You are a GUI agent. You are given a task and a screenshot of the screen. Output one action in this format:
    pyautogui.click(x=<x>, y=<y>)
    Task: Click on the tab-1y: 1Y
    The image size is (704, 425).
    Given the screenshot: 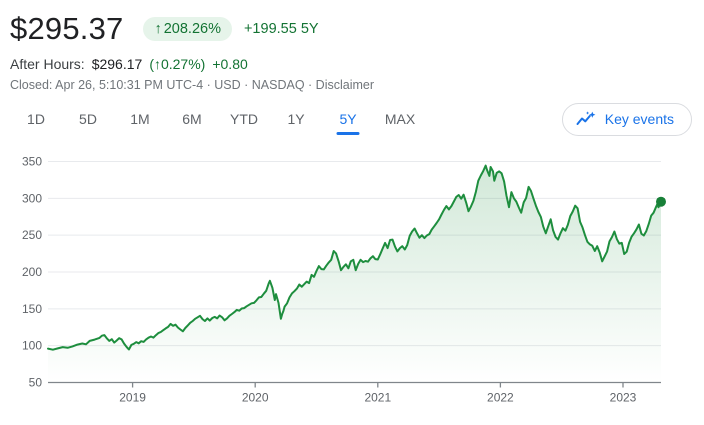 What is the action you would take?
    pyautogui.click(x=296, y=119)
    